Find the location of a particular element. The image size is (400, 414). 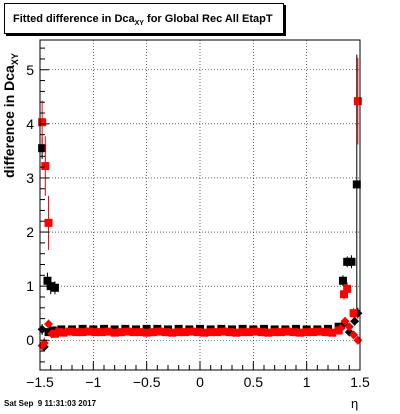

chart-title-suffix: for Global Rec All EtapT is located at coordinates (208, 19).